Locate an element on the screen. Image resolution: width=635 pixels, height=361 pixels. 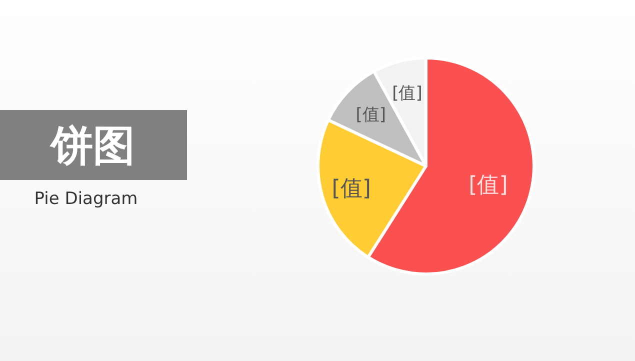
text: 饼图 is located at coordinates (92, 145).